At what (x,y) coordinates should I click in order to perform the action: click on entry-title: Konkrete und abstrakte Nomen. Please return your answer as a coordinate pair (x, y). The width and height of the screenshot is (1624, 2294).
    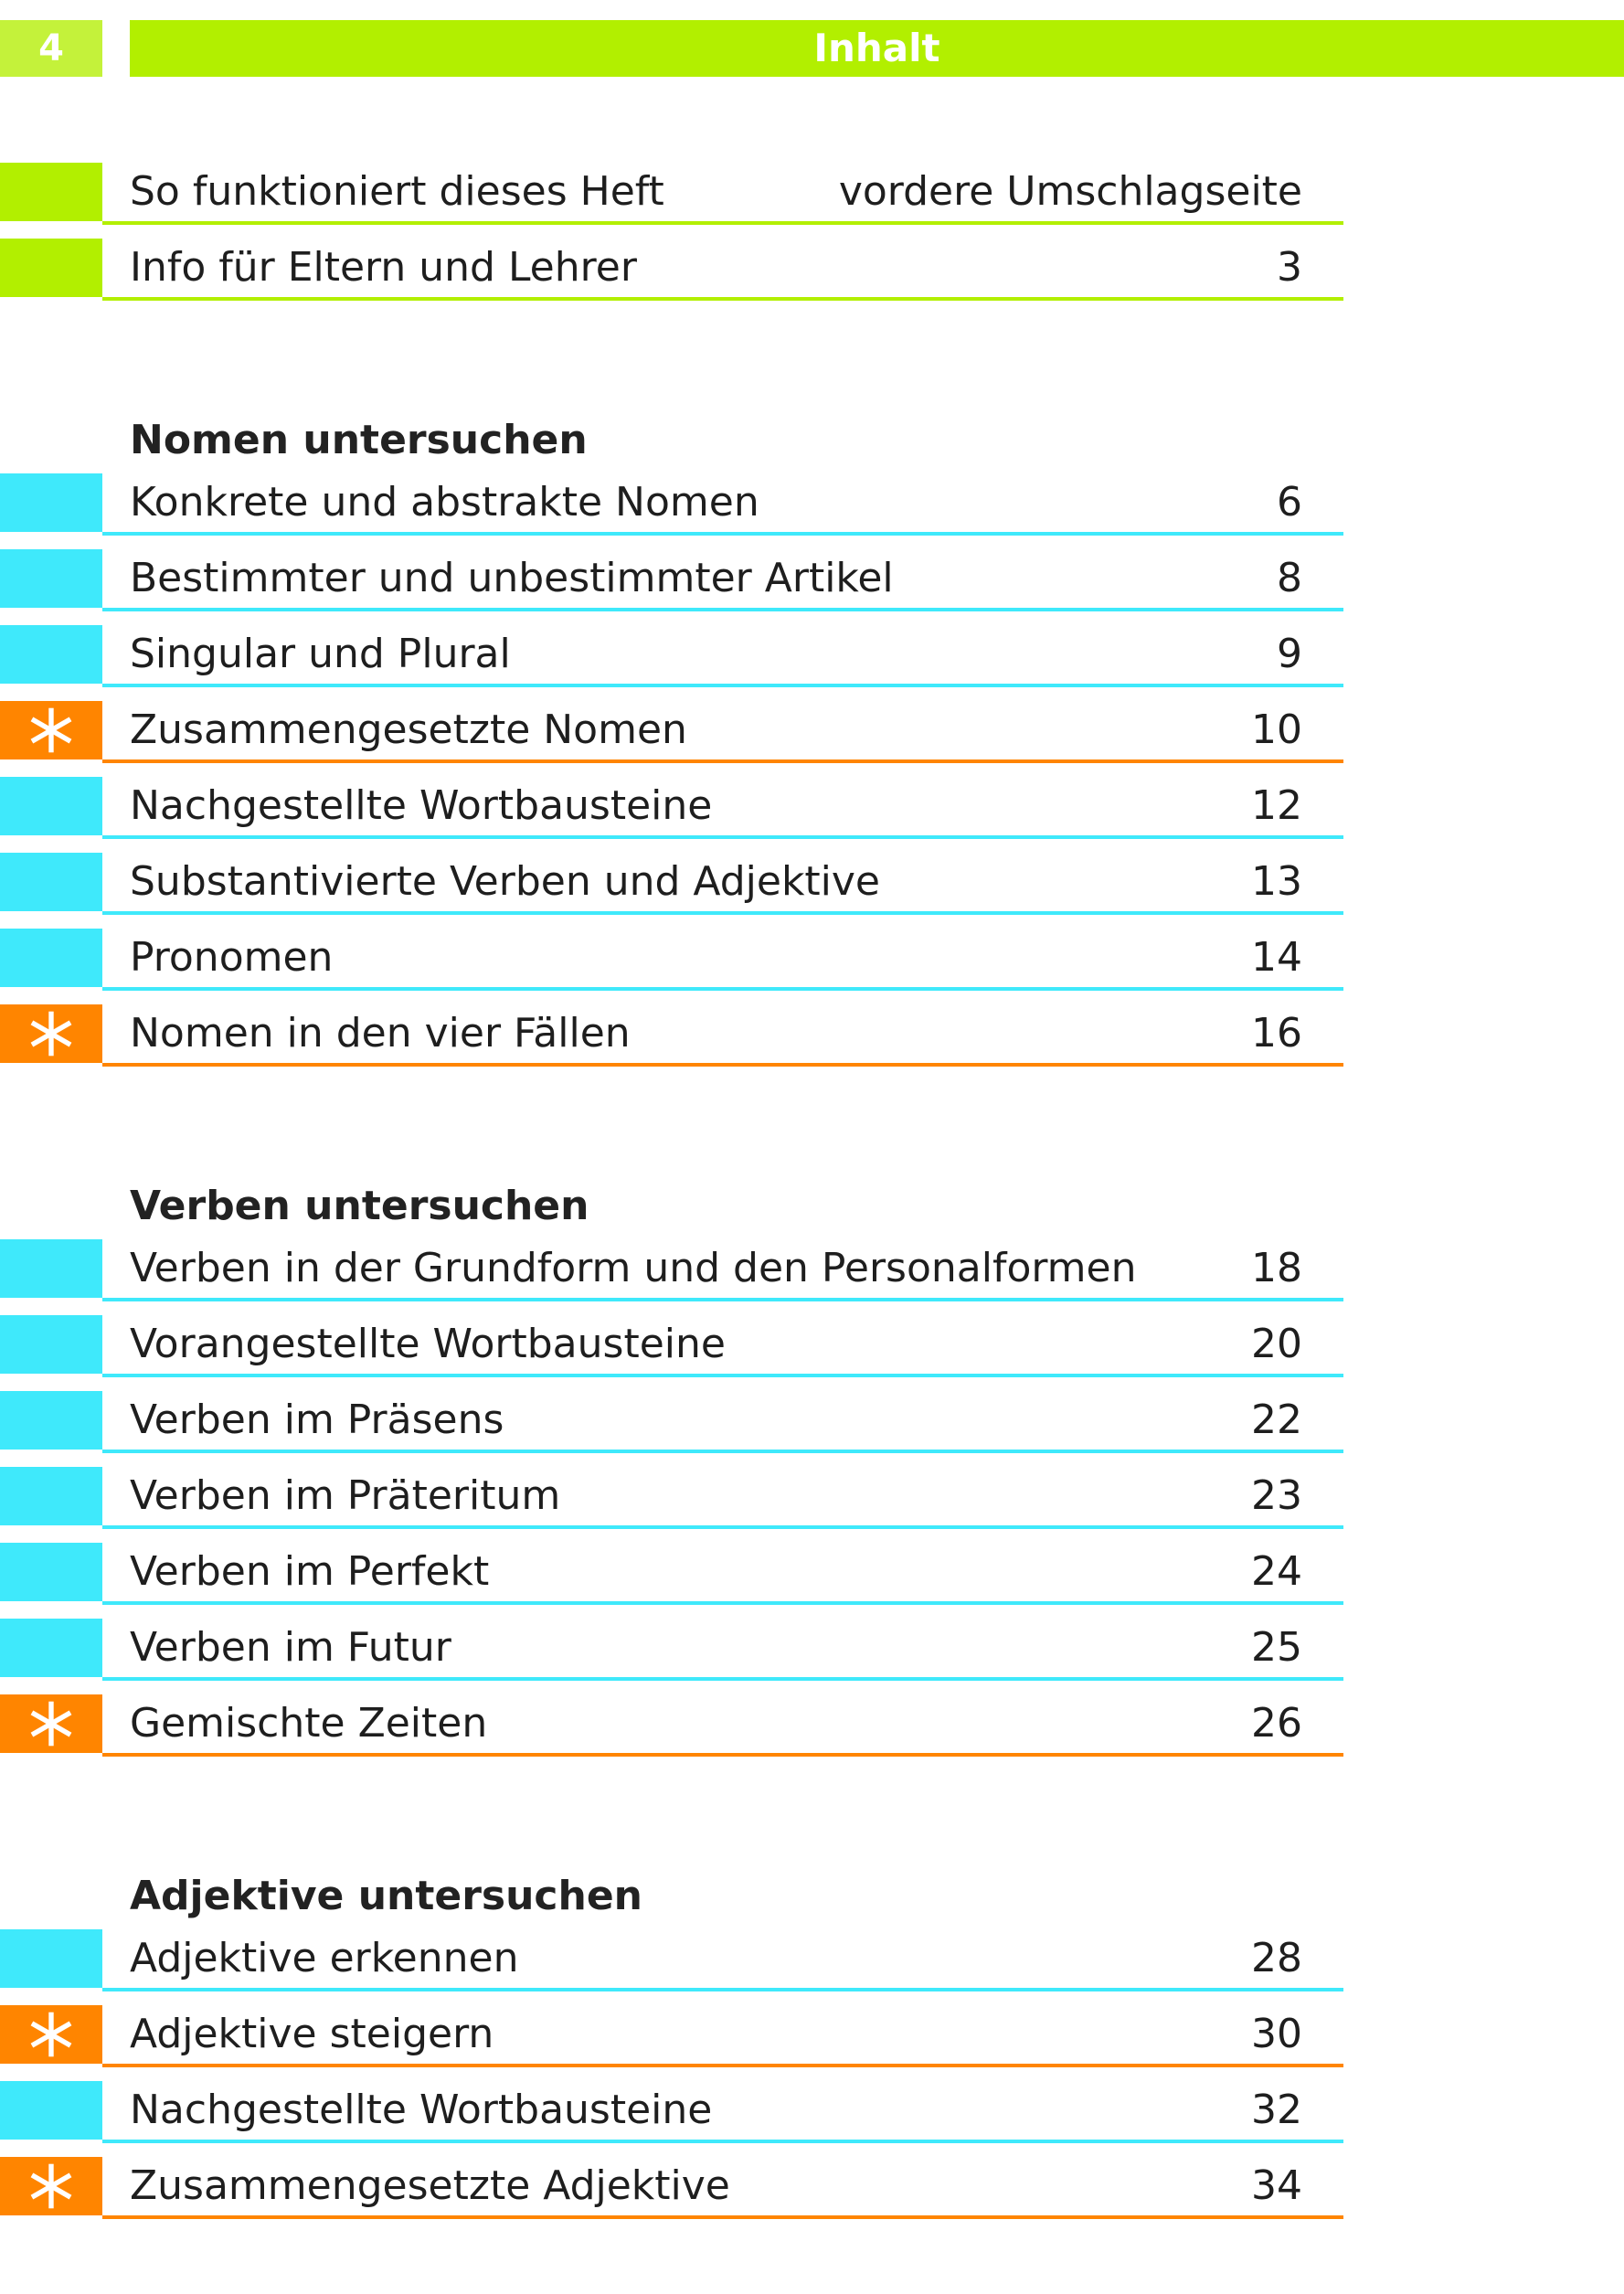
    Looking at the image, I should click on (444, 502).